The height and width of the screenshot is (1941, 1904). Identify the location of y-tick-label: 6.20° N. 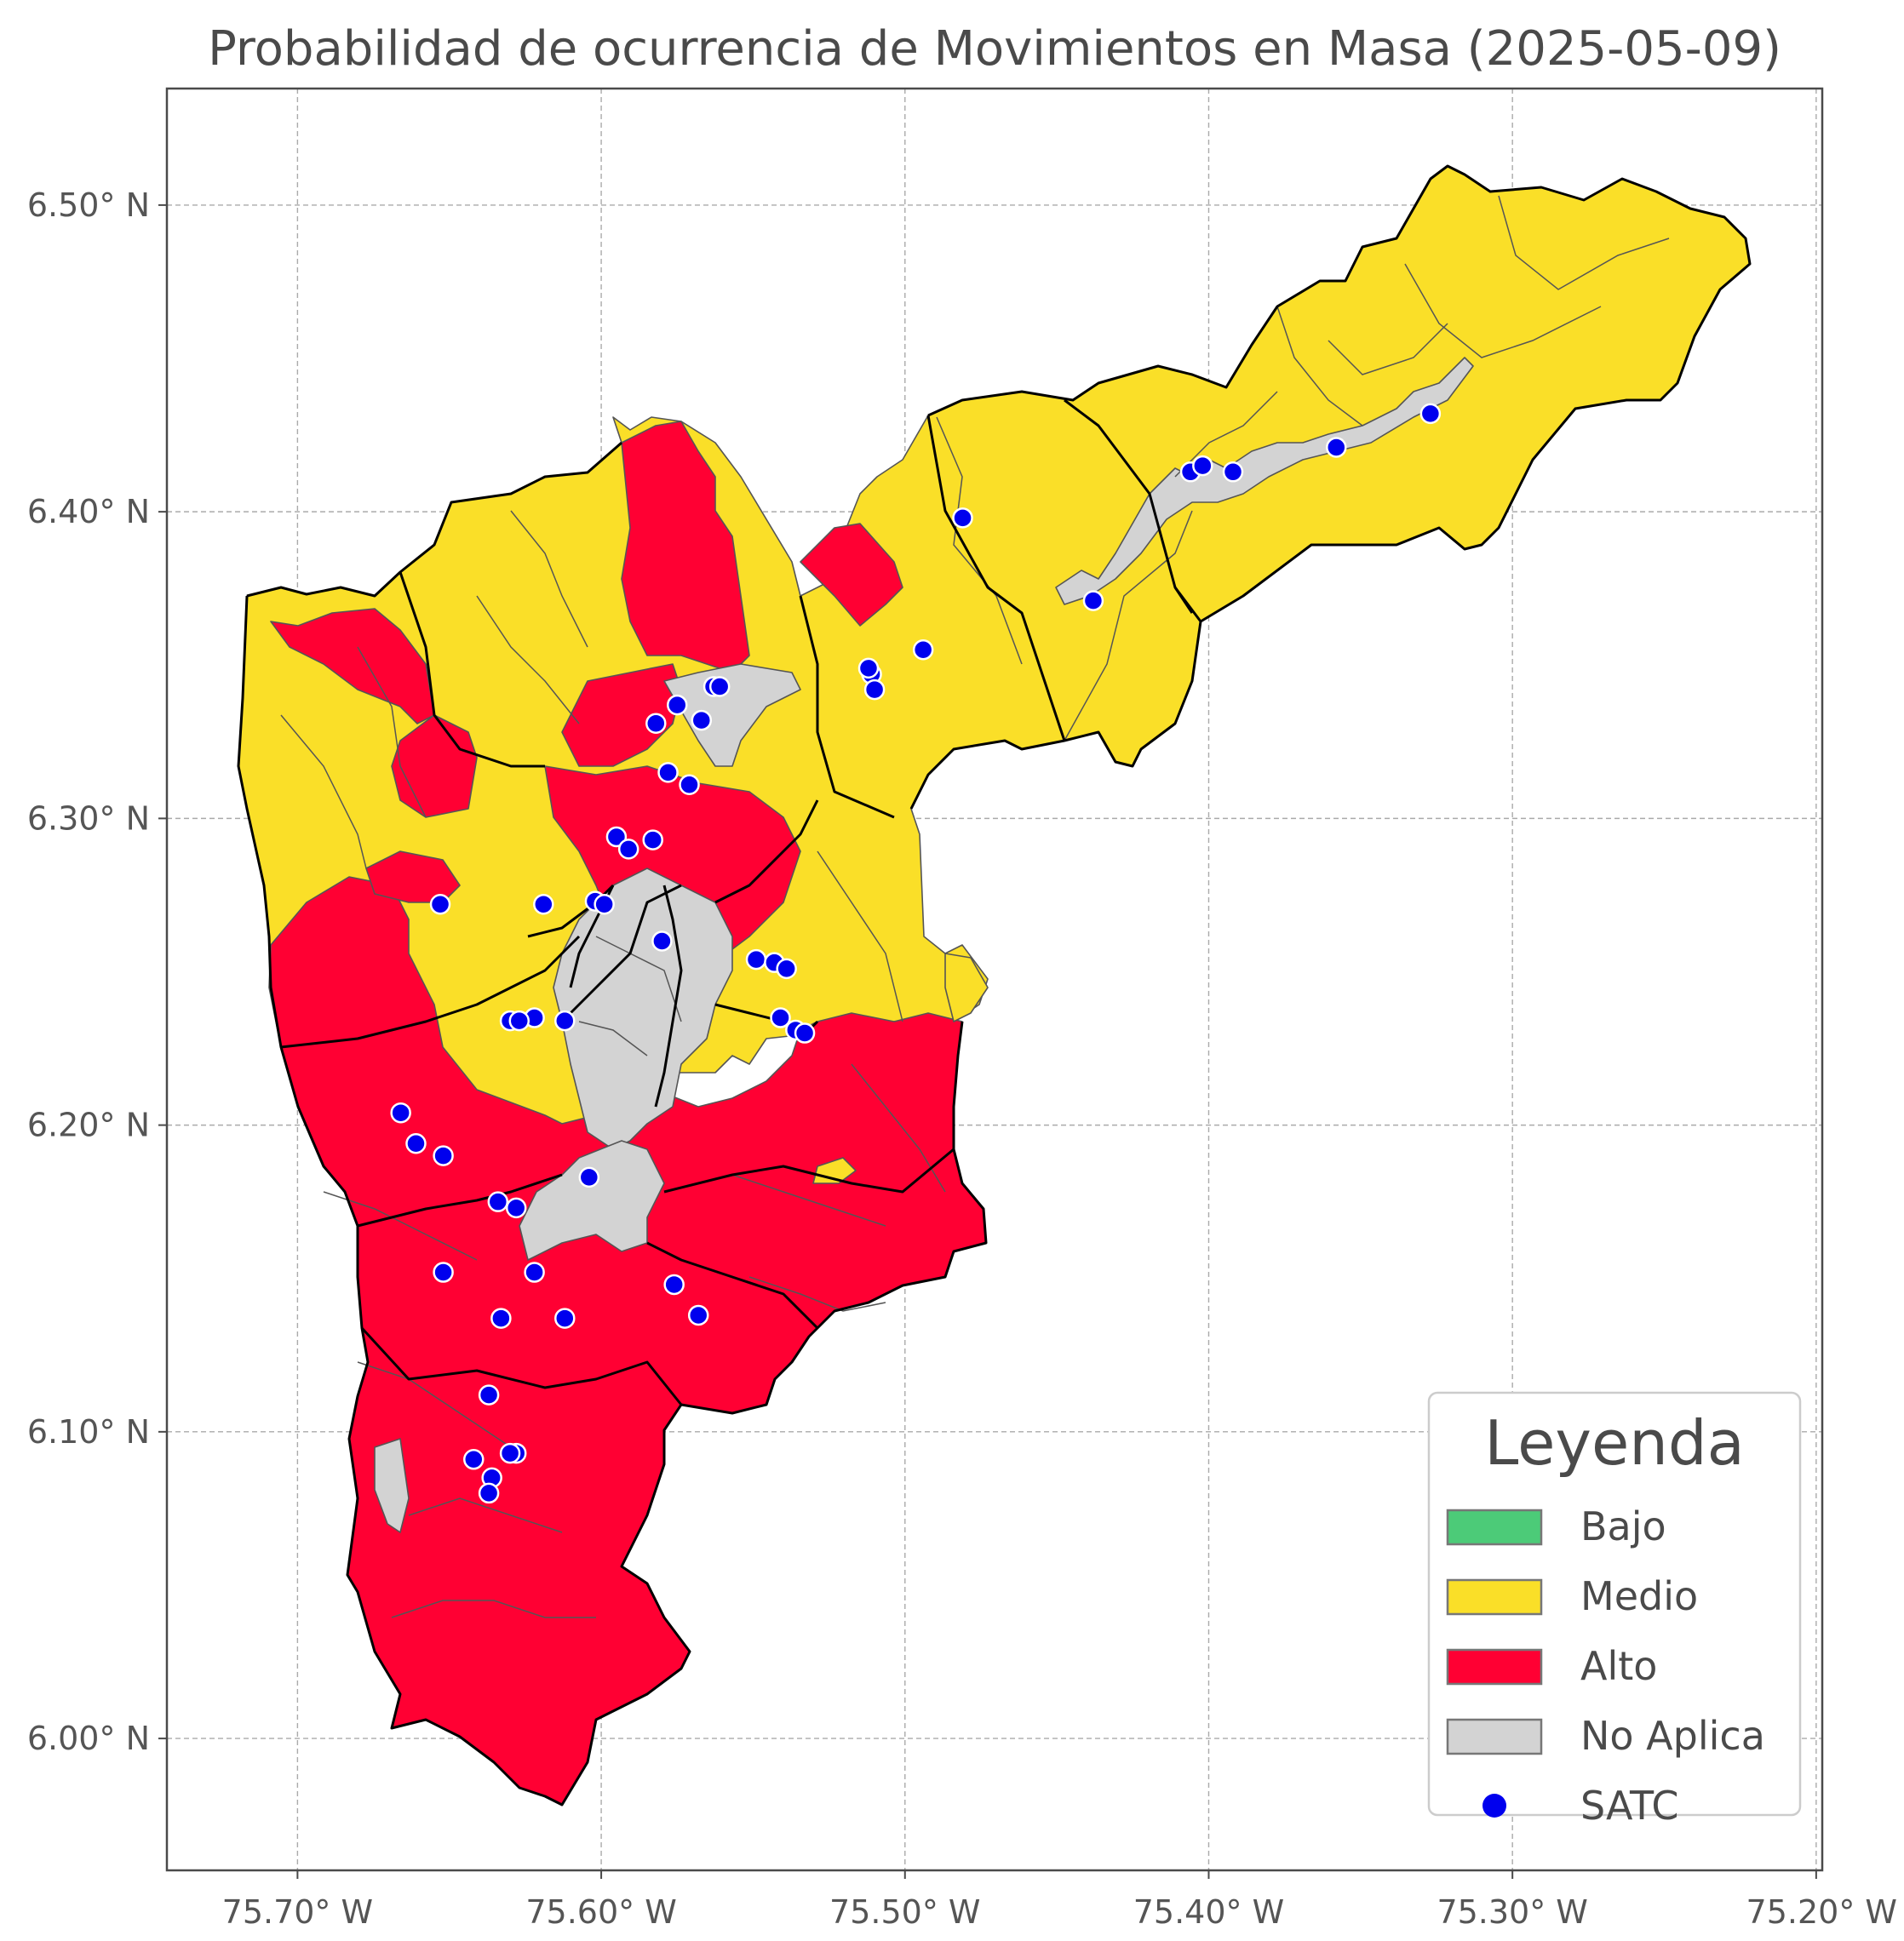
(88, 1125).